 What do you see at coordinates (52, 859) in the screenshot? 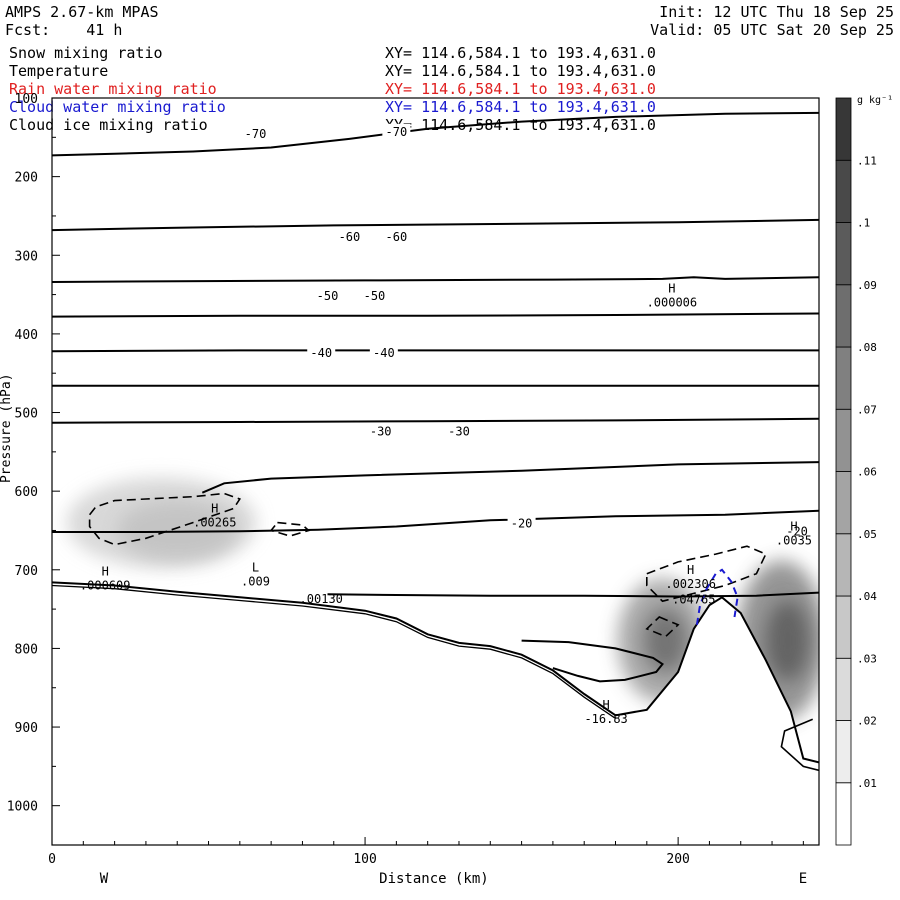
I see `x-tick-label: 0` at bounding box center [52, 859].